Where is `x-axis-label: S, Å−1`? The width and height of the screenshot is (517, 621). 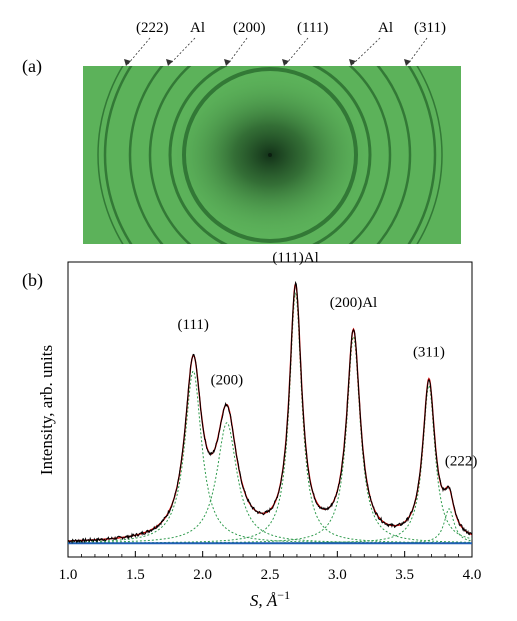 x-axis-label: S, Å−1 is located at coordinates (270, 599).